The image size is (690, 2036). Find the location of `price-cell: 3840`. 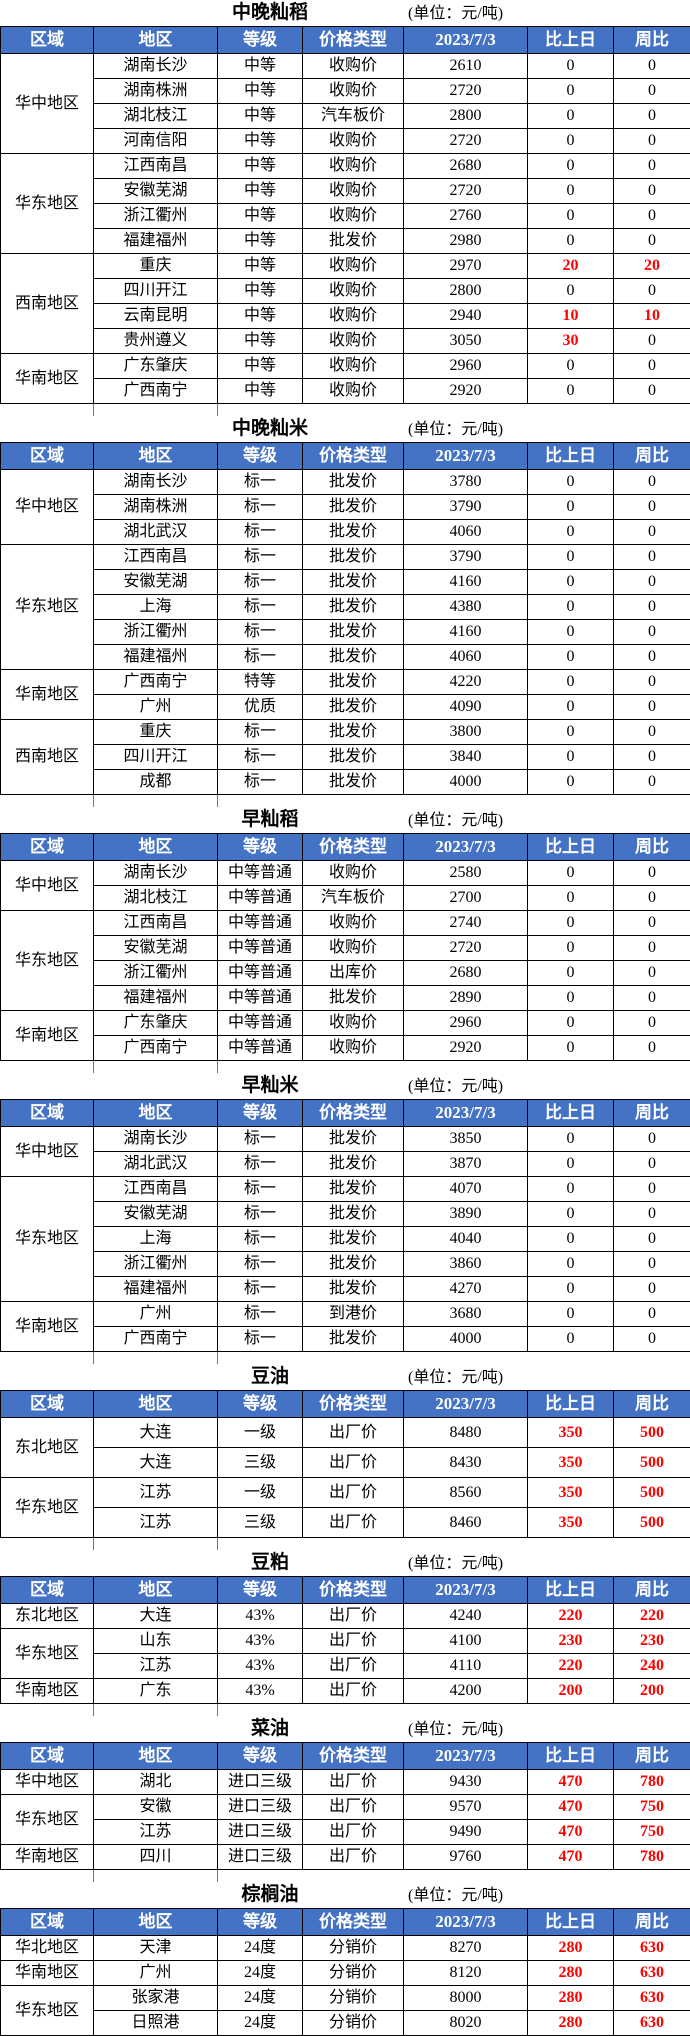

price-cell: 3840 is located at coordinates (466, 757).